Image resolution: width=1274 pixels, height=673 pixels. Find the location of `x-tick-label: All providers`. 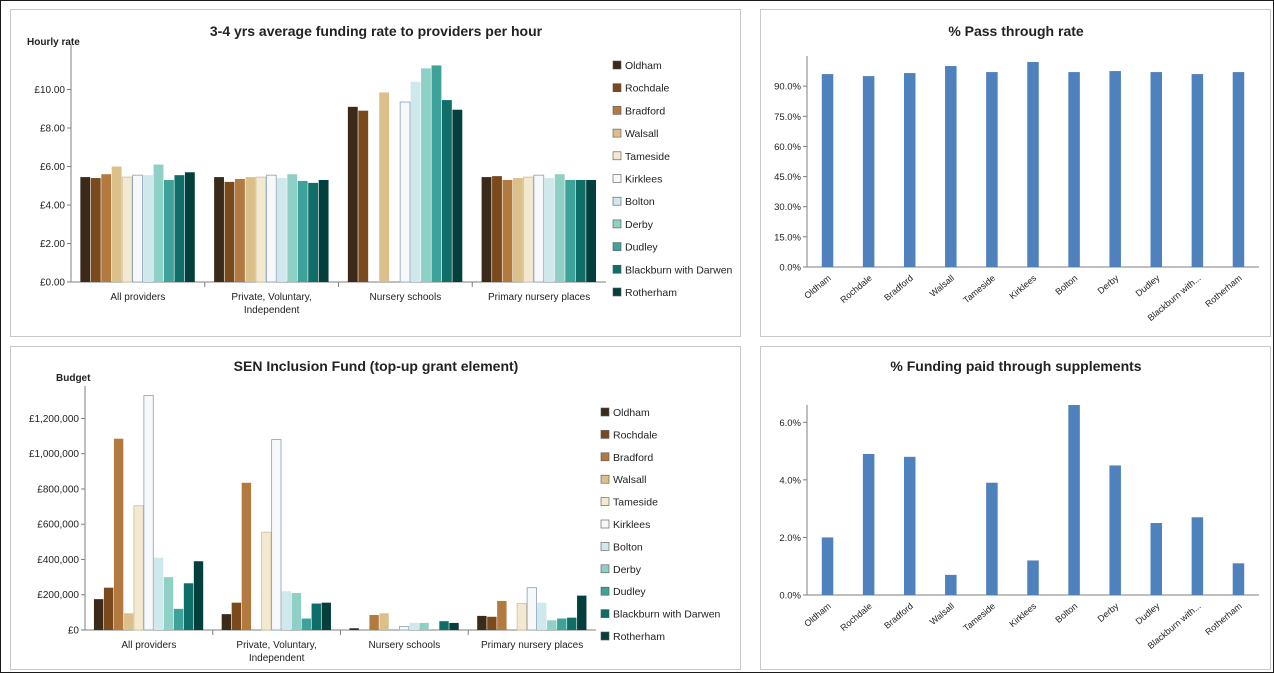

x-tick-label: All providers is located at coordinates (148, 645).